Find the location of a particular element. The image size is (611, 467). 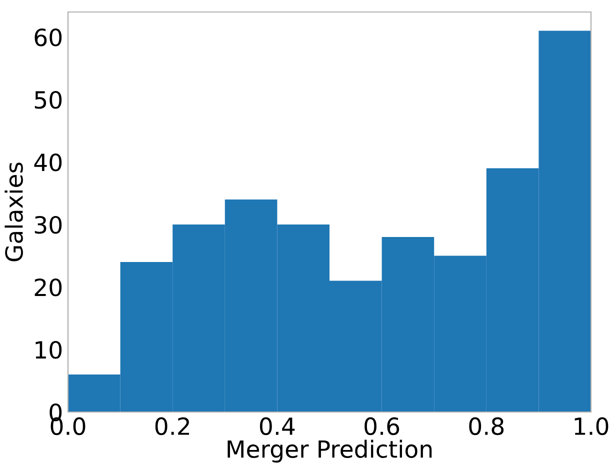

x-tick-label: 0.2 is located at coordinates (172, 426).